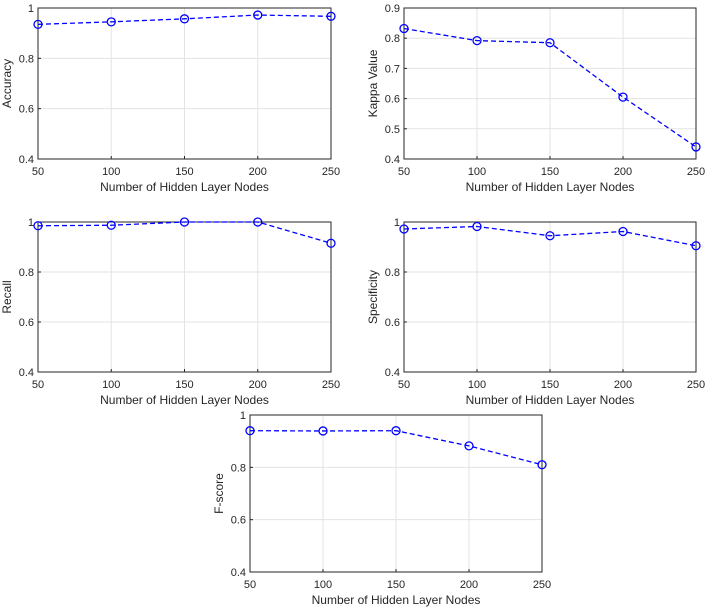 The height and width of the screenshot is (611, 706). What do you see at coordinates (373, 83) in the screenshot?
I see `y-axis-label: Kappa Value` at bounding box center [373, 83].